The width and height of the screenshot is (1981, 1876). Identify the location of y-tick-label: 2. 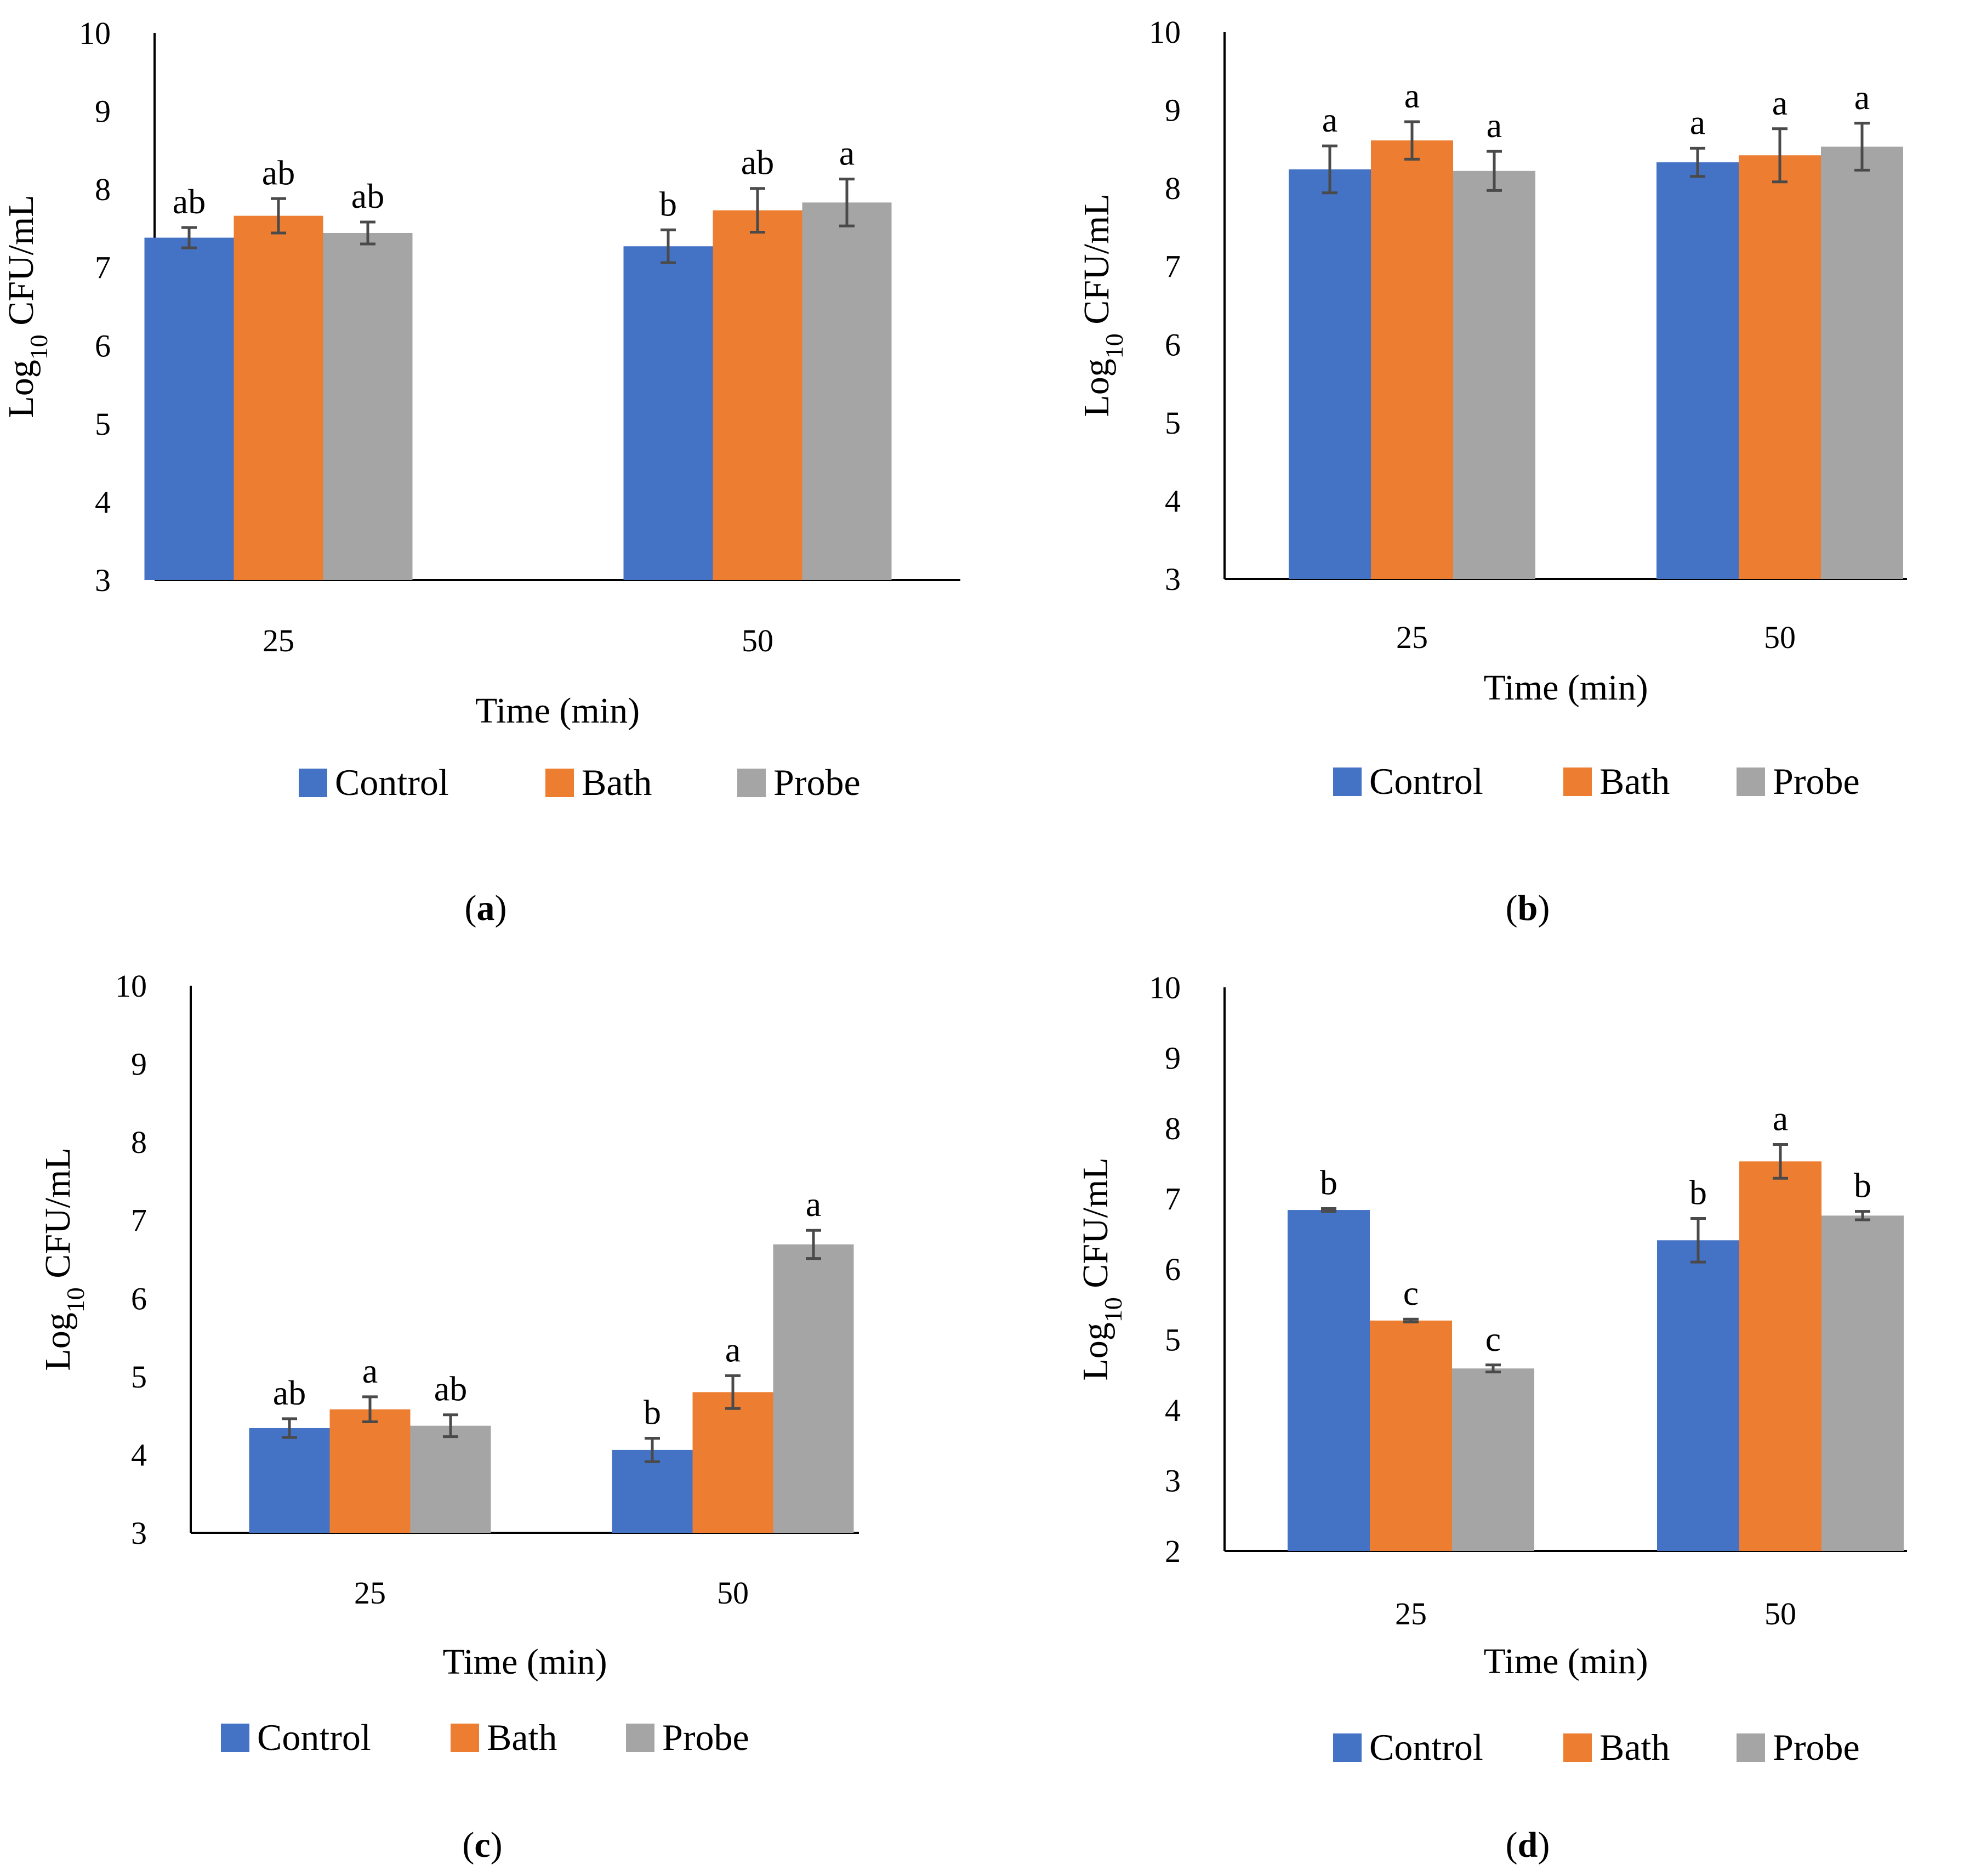
(1173, 1551).